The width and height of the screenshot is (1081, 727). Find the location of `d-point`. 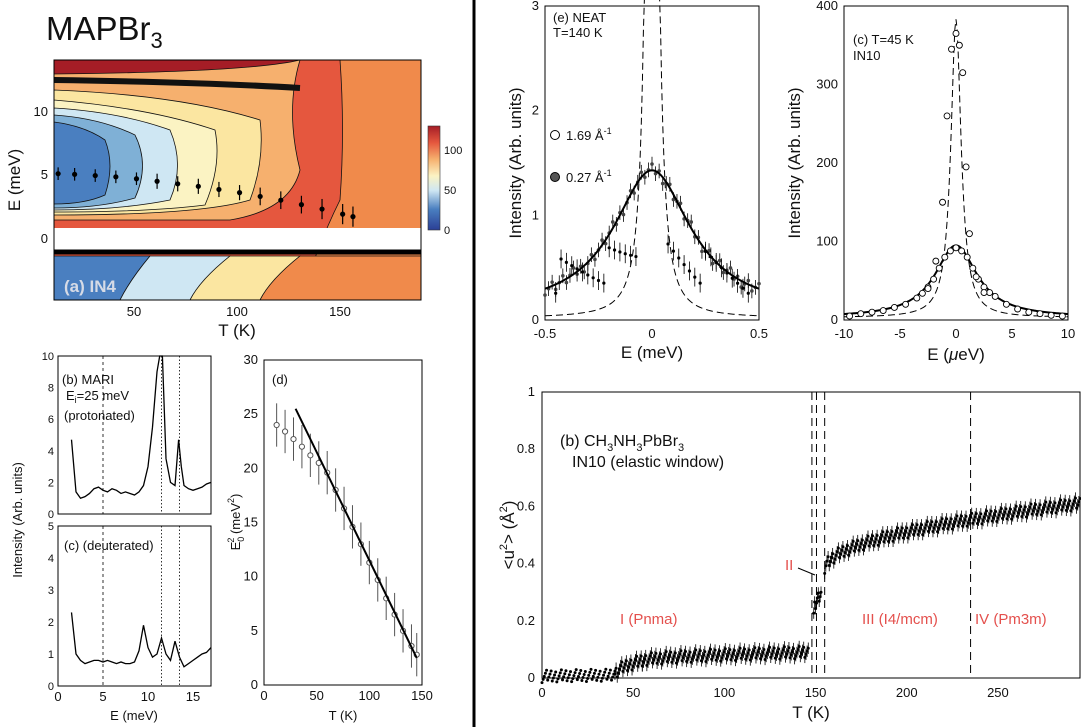

d-point is located at coordinates (293, 439).